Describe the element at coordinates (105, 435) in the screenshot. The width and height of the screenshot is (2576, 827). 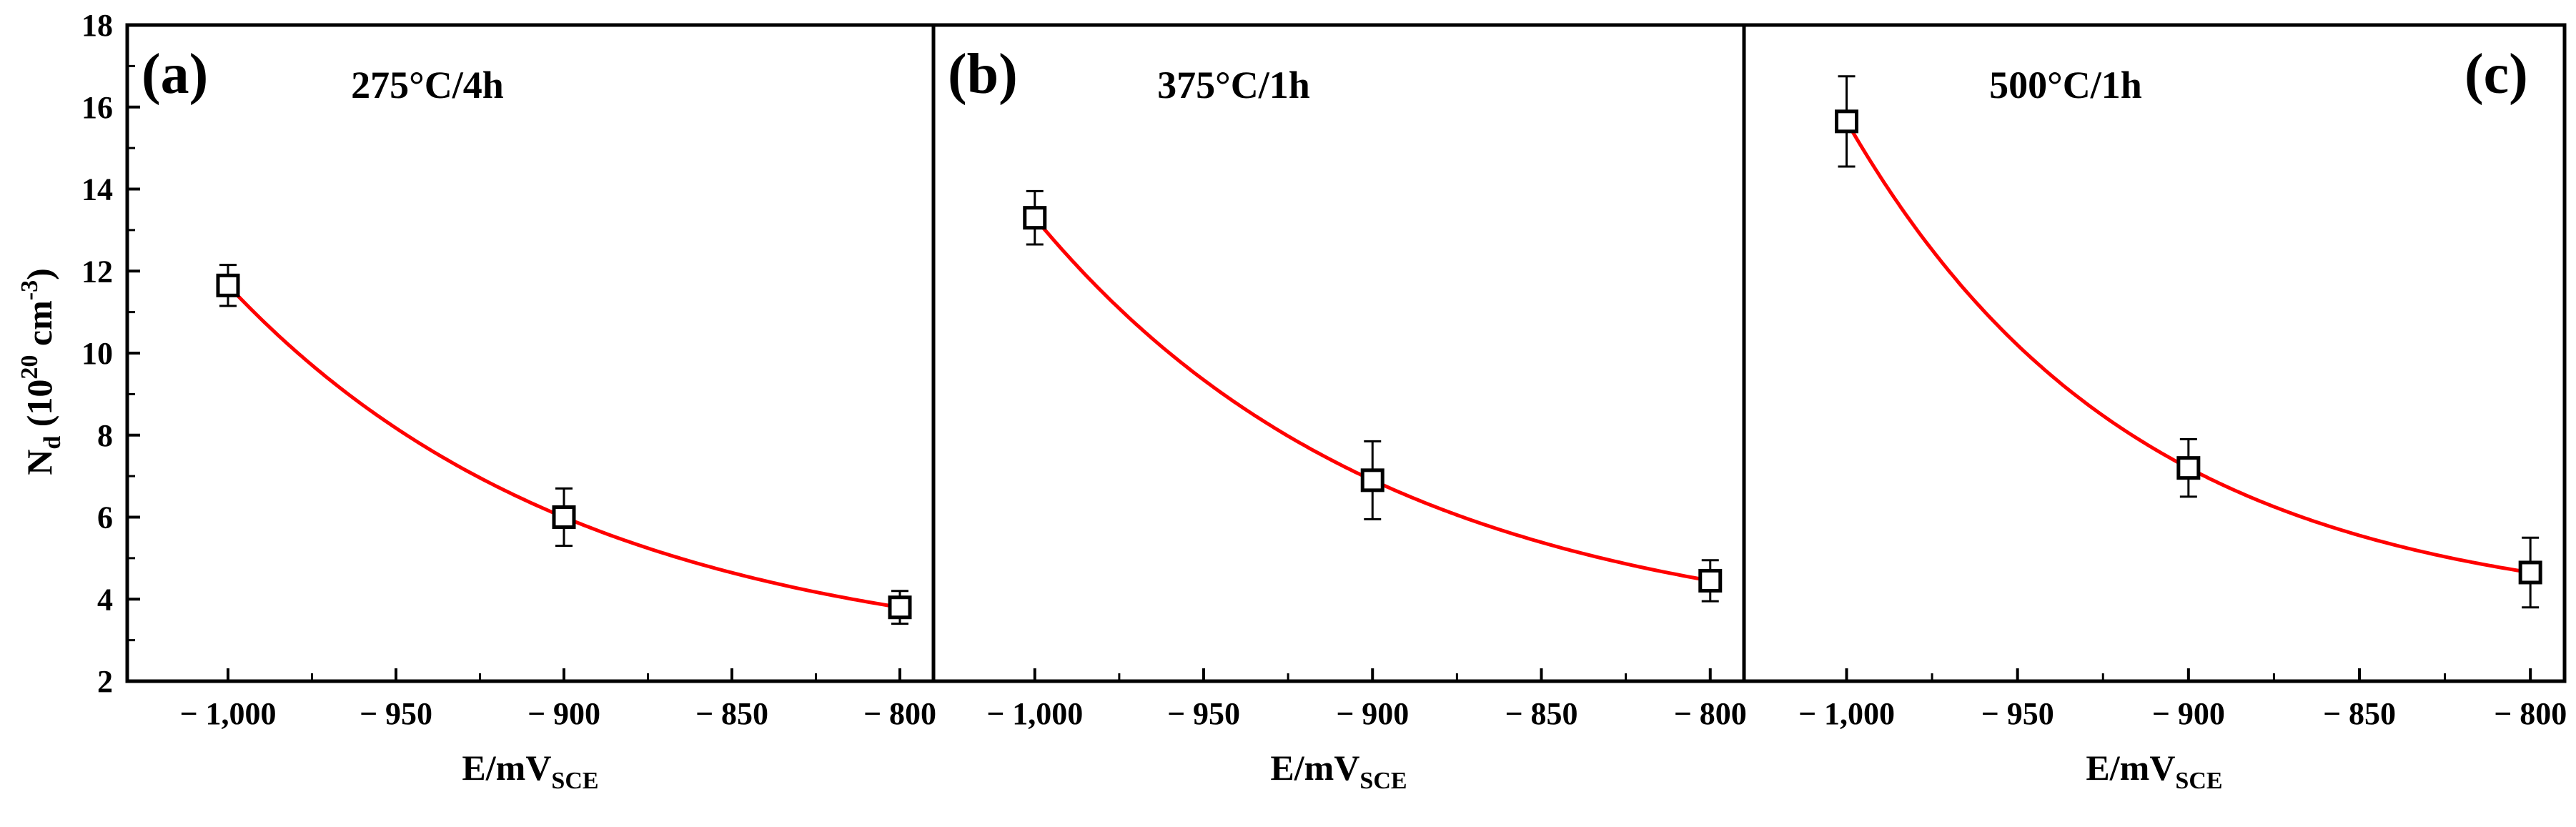
I see `y-tick-label: 8` at that location.